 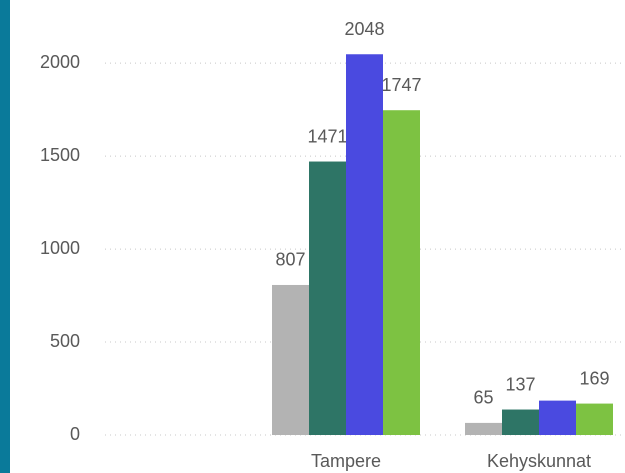 I want to click on value-label: 169, so click(x=594, y=378).